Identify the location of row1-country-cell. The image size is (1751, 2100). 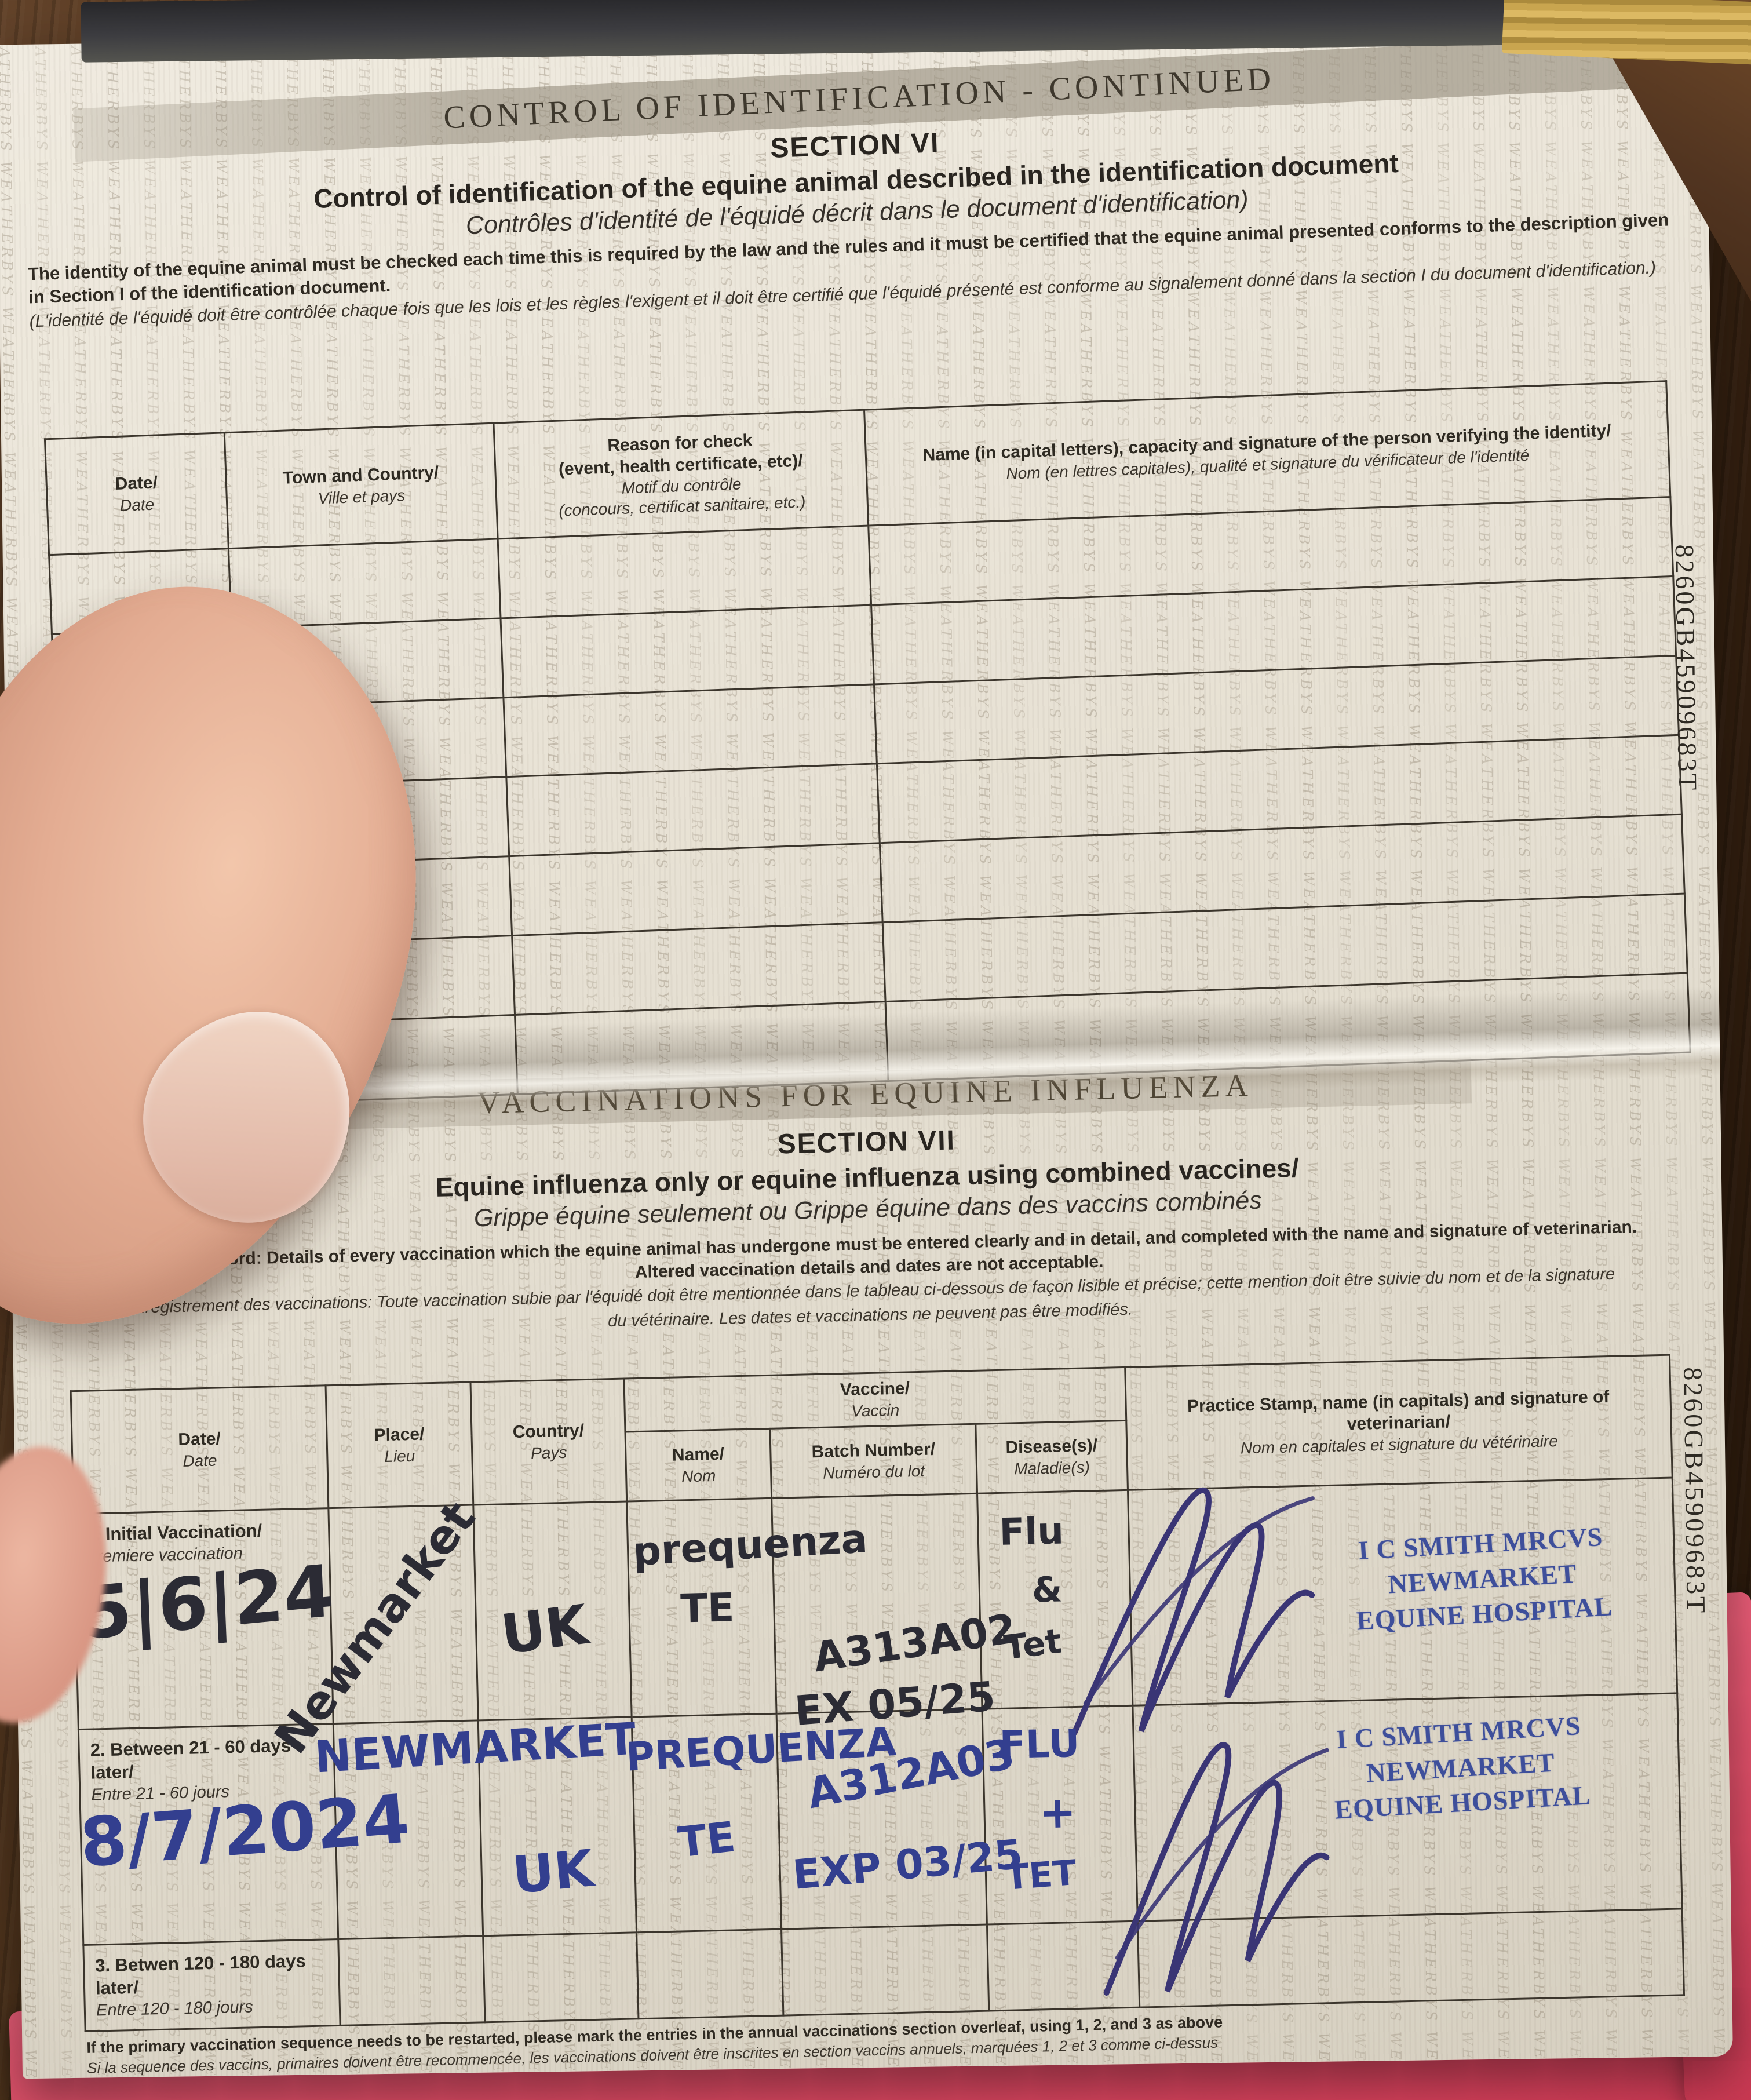
(552, 1610).